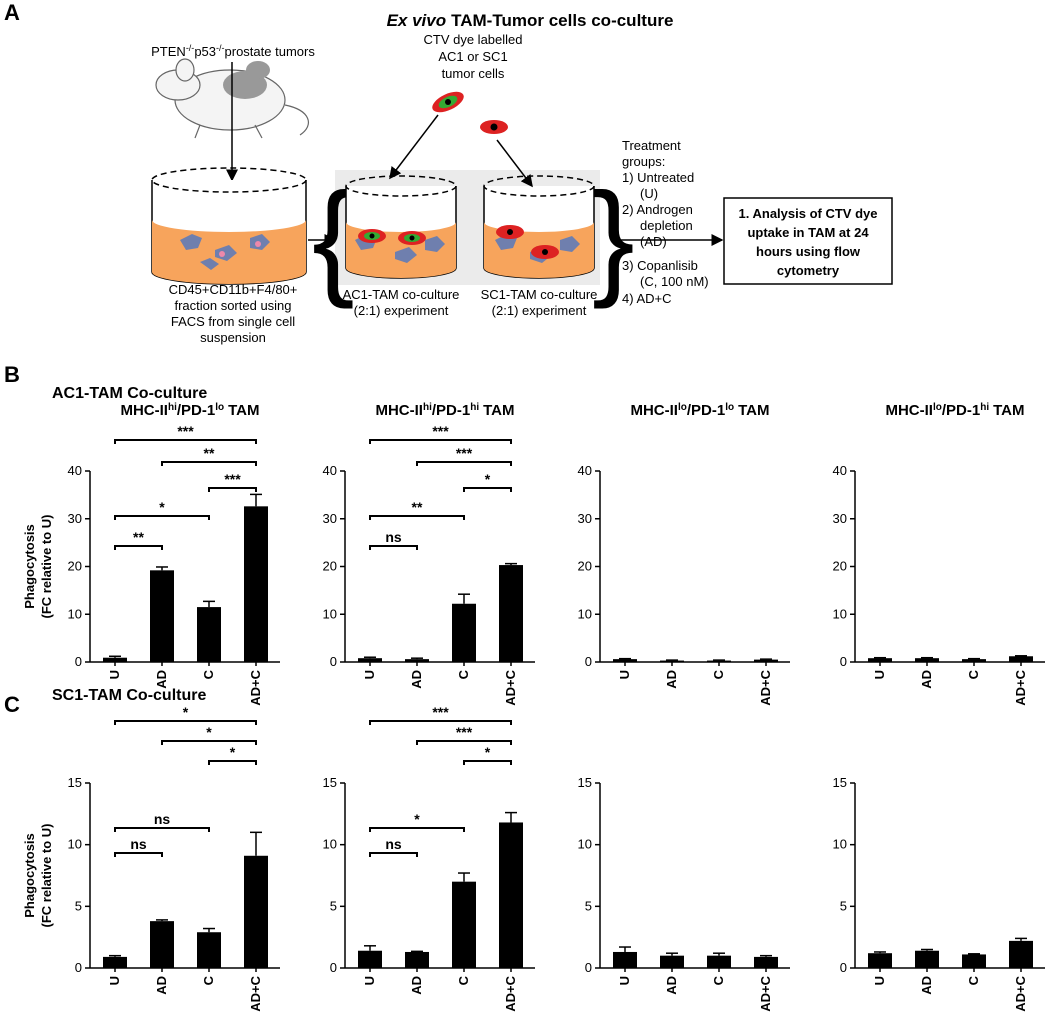  I want to click on sorted-label: suspension, so click(233, 337).